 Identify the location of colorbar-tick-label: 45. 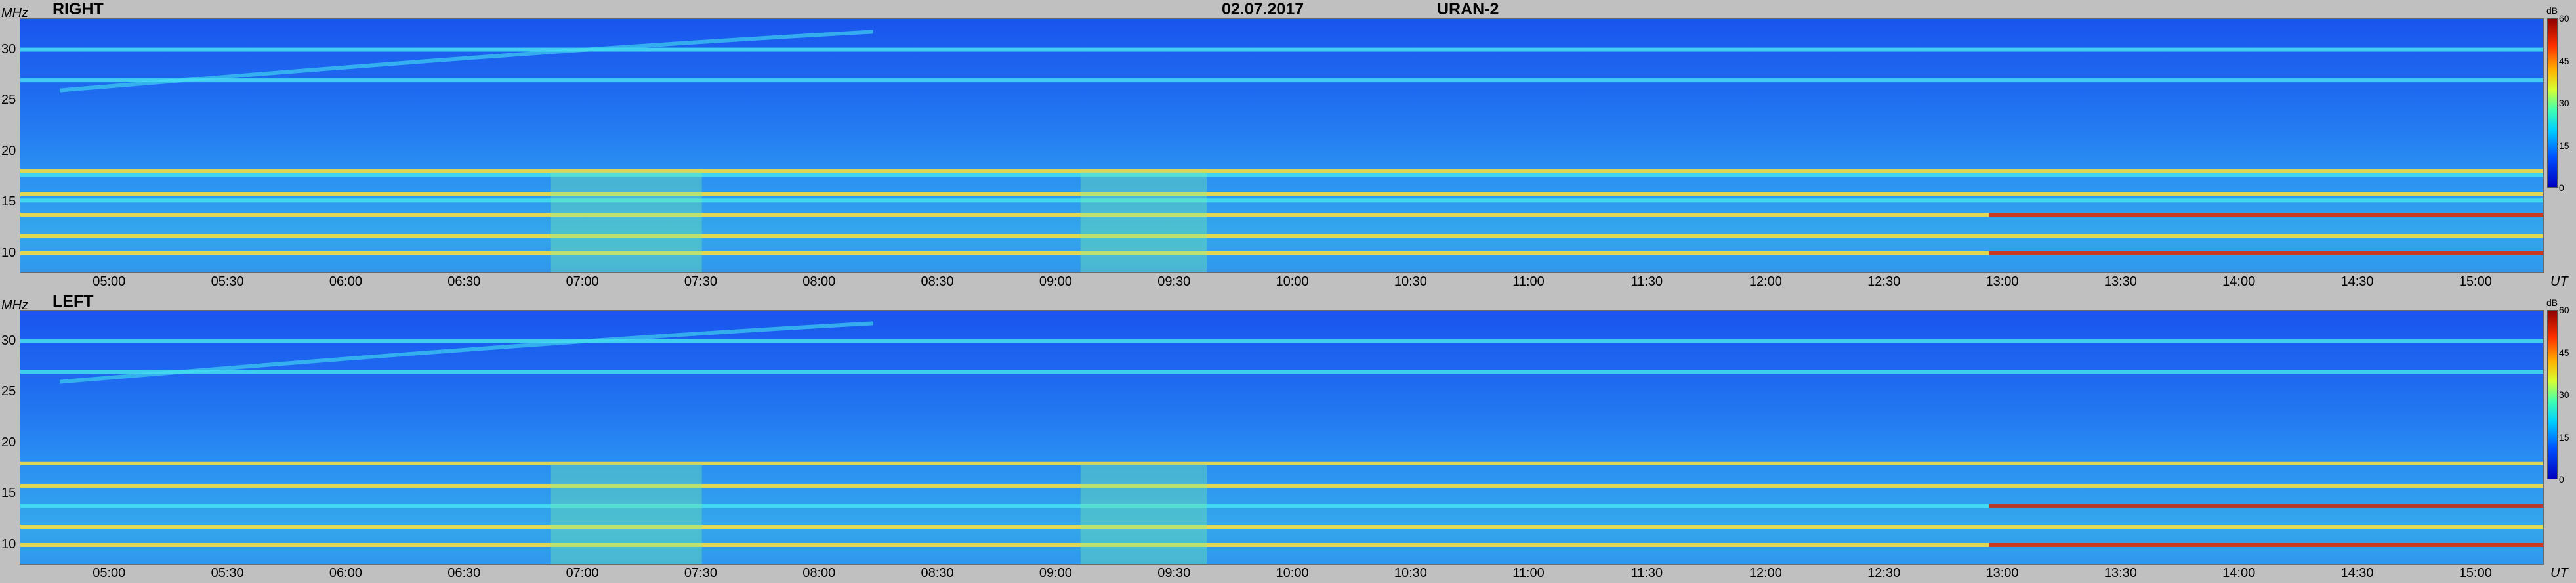
(2564, 352).